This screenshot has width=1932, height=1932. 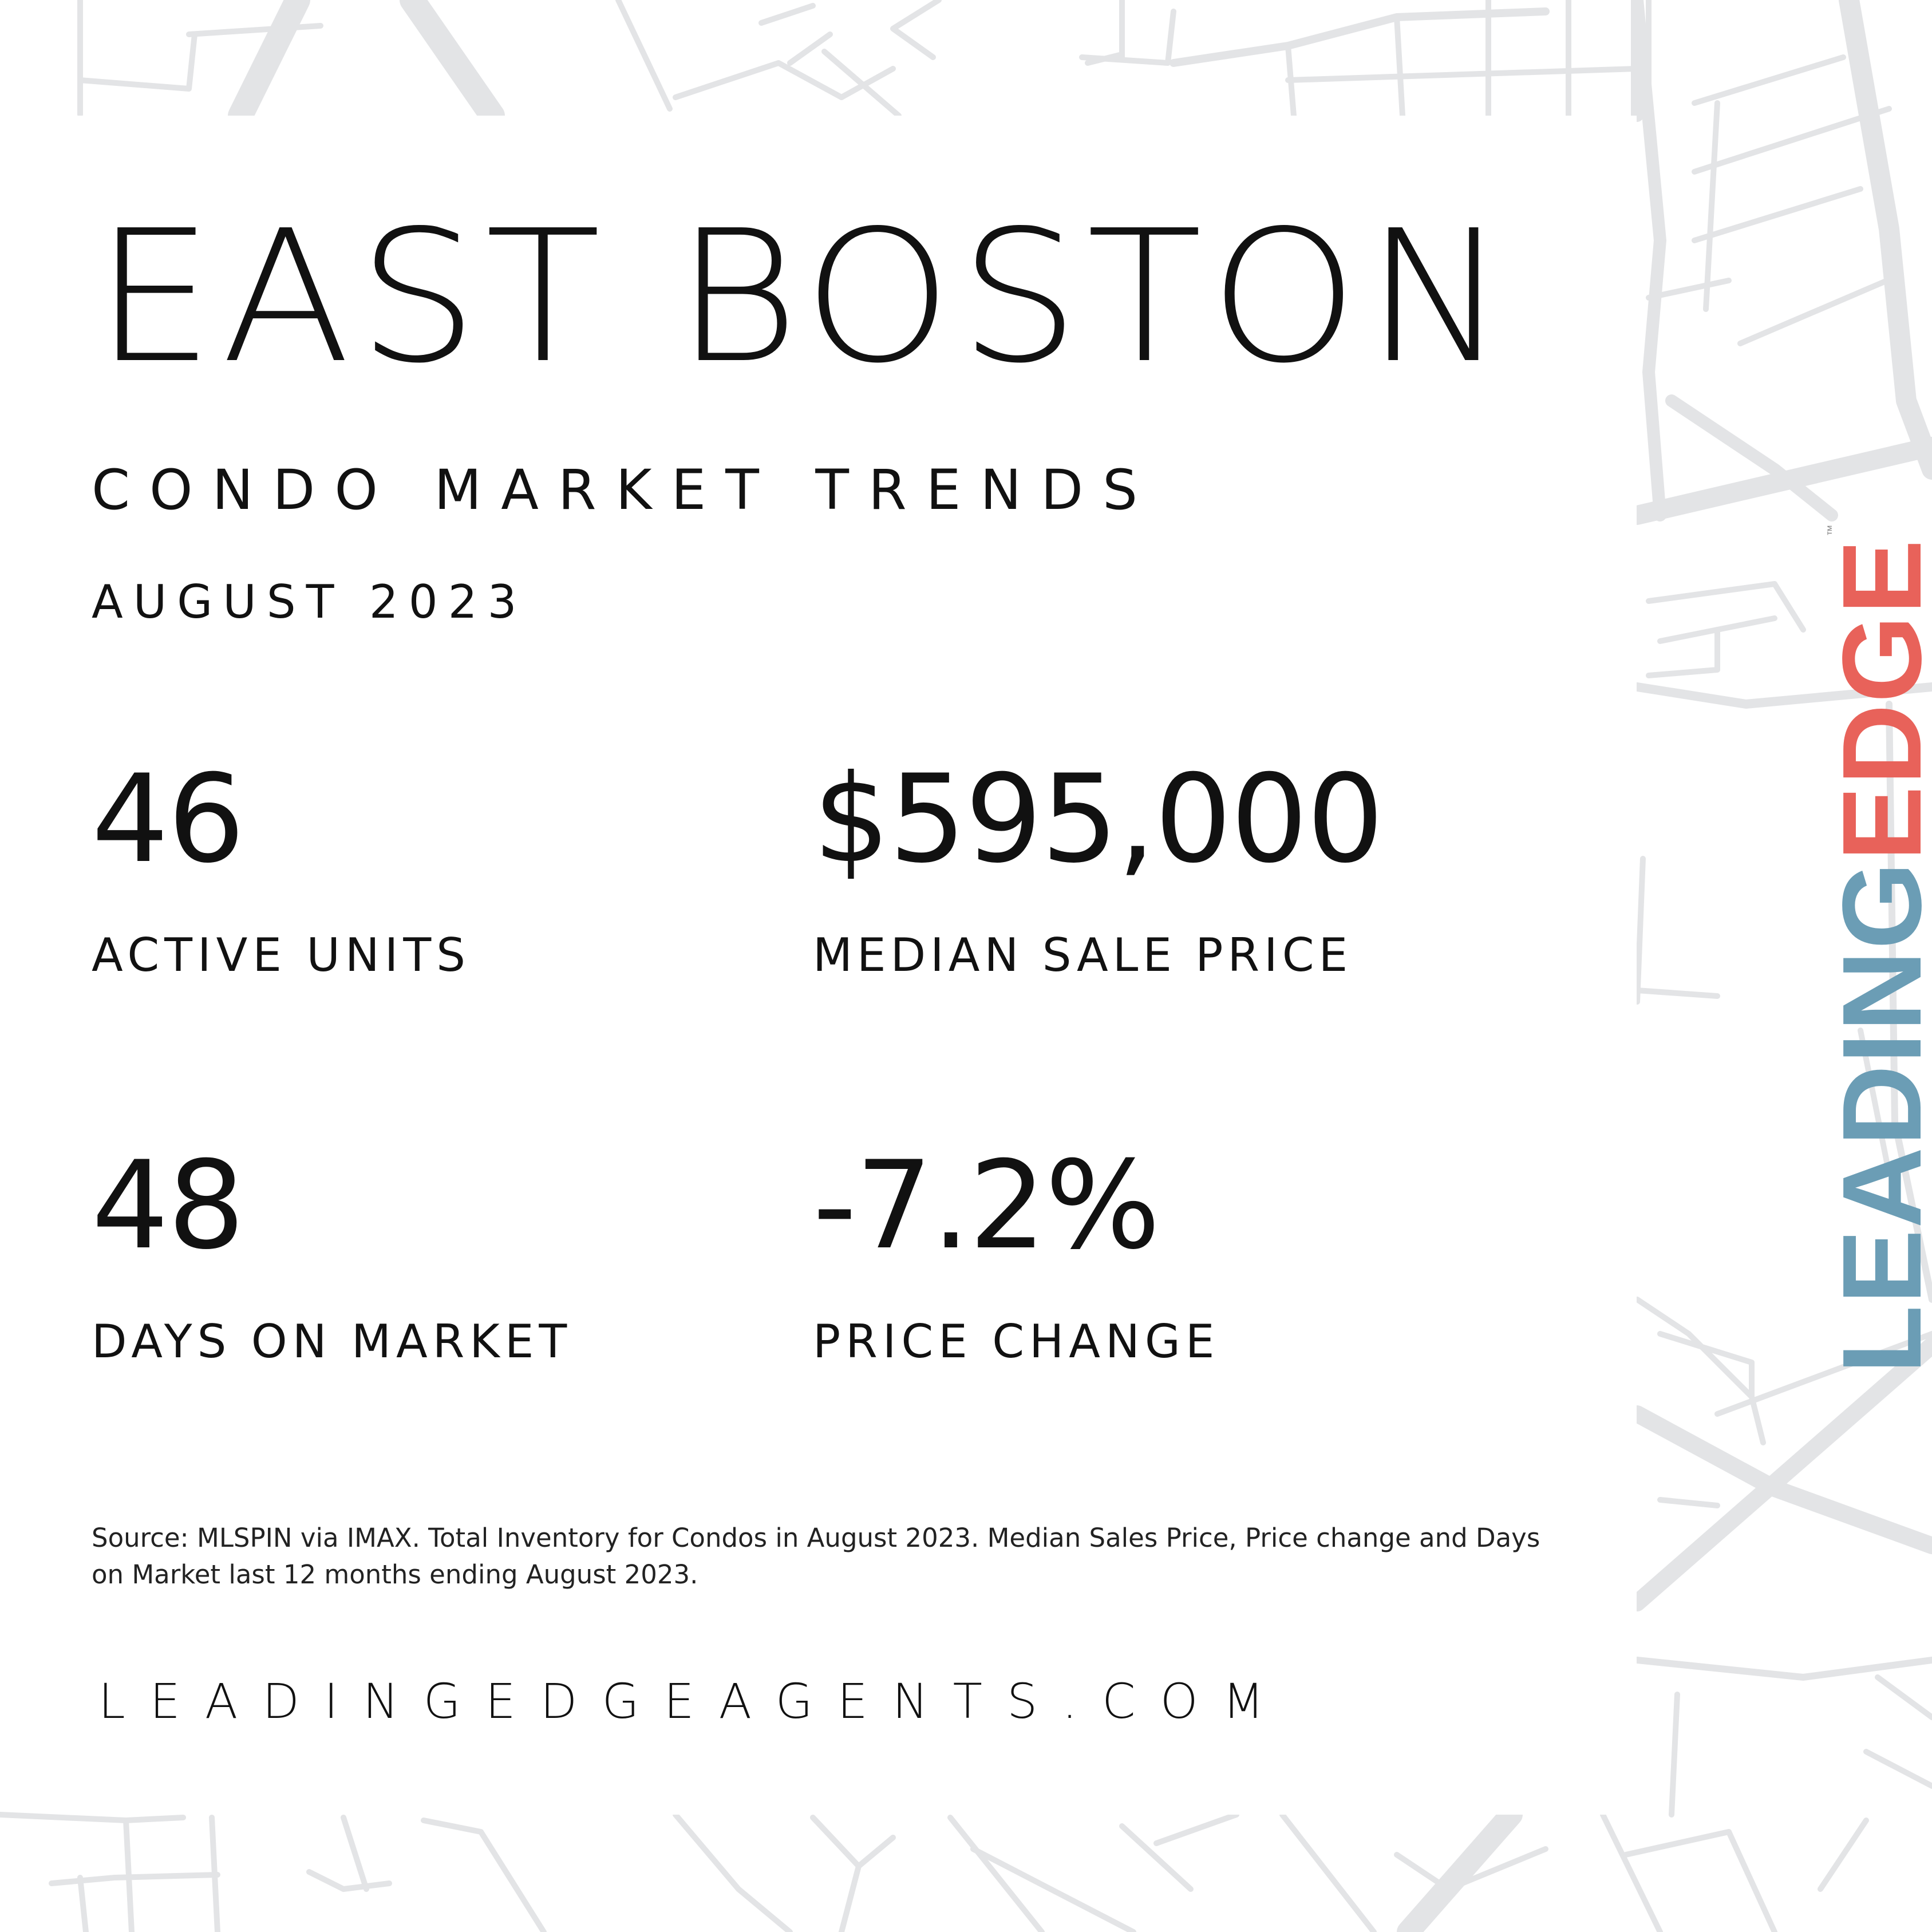 I want to click on stat-value: $595,000, so click(x=1098, y=819).